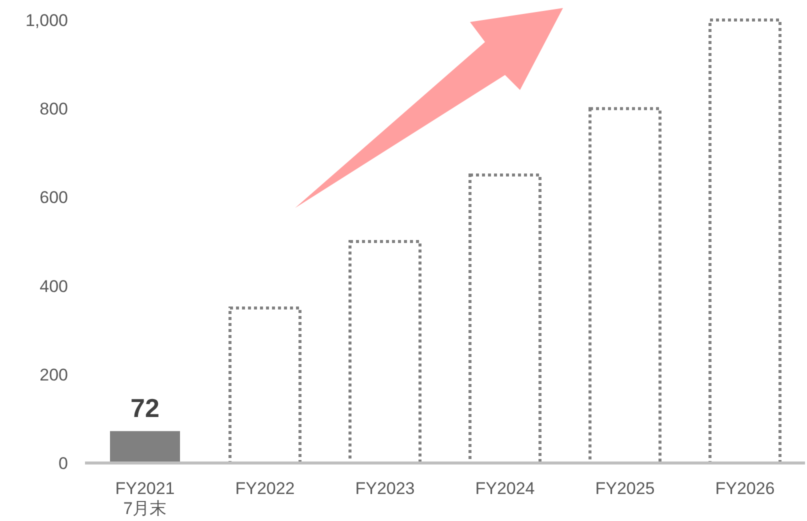  Describe the element at coordinates (745, 488) in the screenshot. I see `x-tick-label: FY2026` at that location.